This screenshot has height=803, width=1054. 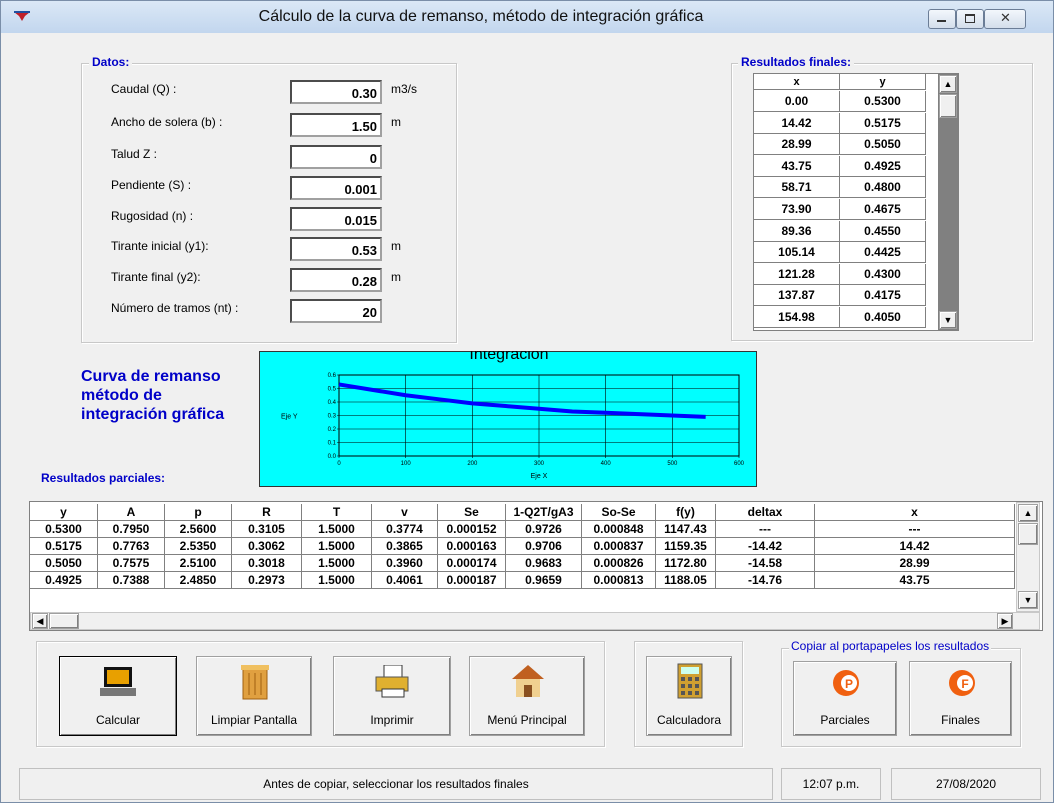 What do you see at coordinates (405, 563) in the screenshot?
I see `table-cell: 0.3960` at bounding box center [405, 563].